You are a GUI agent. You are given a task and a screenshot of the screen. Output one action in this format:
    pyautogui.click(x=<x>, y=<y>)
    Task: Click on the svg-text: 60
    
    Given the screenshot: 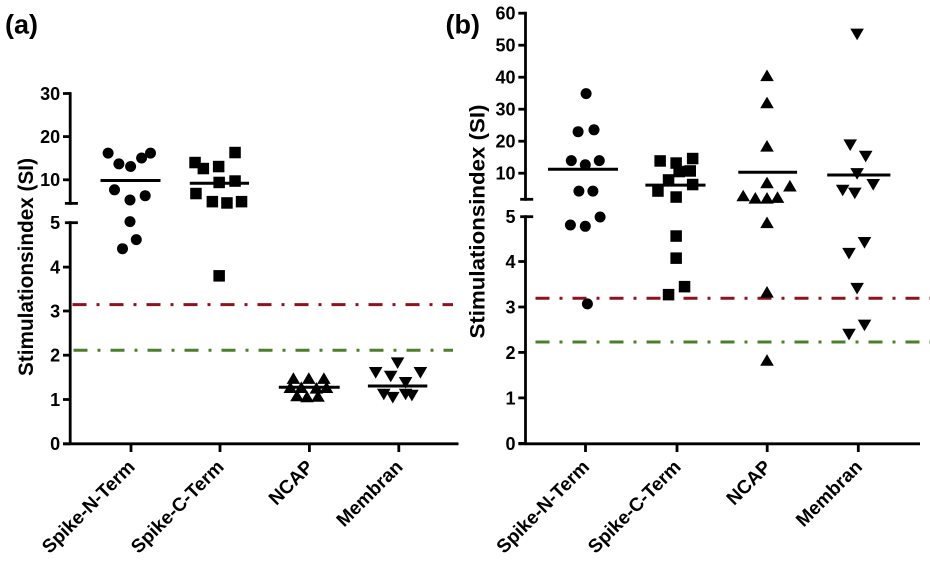 What is the action you would take?
    pyautogui.click(x=505, y=14)
    